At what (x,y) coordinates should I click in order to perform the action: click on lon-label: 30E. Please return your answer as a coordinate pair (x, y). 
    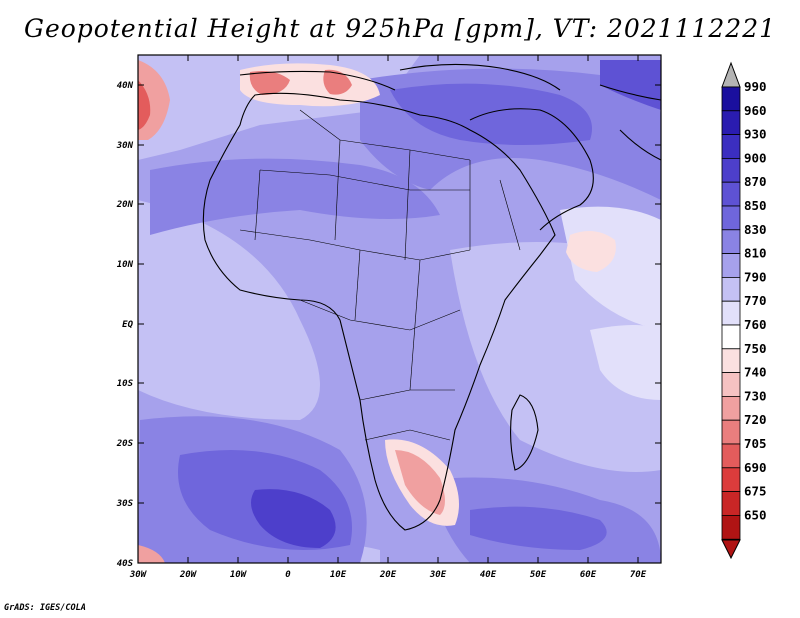
    Looking at the image, I should click on (438, 575).